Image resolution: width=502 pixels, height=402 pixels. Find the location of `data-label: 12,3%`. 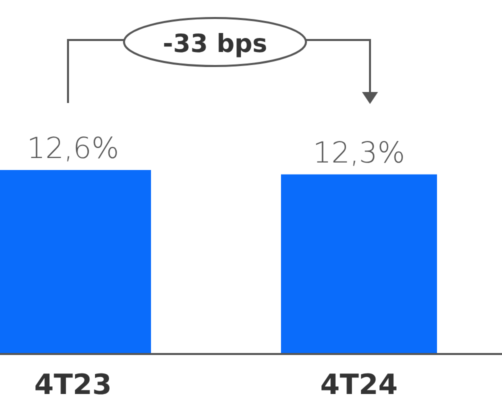

data-label: 12,3% is located at coordinates (359, 152).